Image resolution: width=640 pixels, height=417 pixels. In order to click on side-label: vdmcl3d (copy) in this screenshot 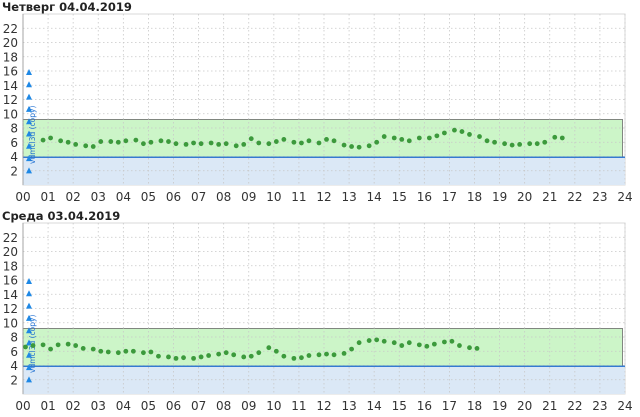, I will do `click(32, 135)`.